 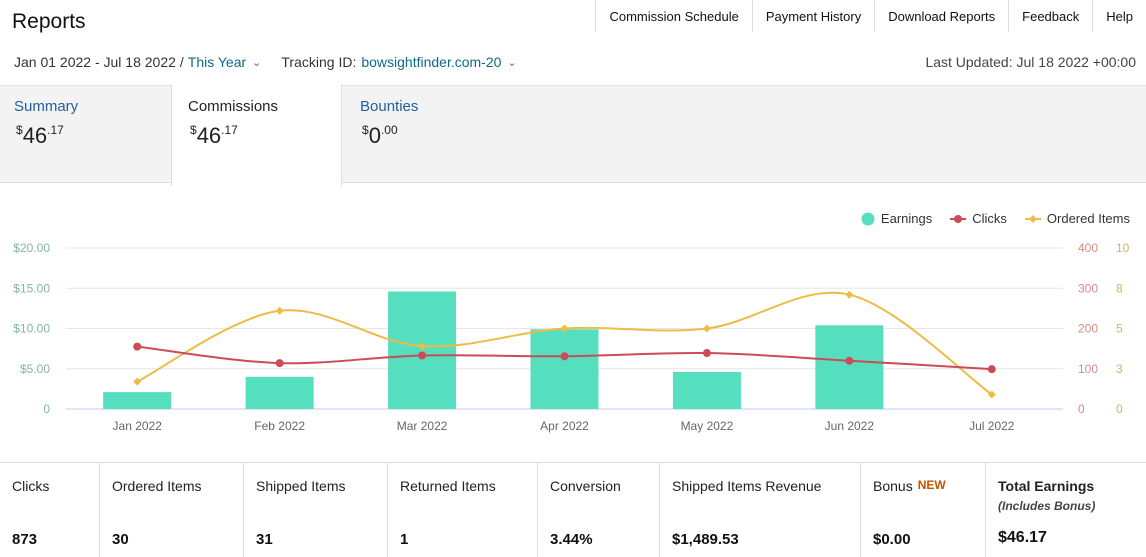 I want to click on stat-label: Clicks, so click(x=31, y=486).